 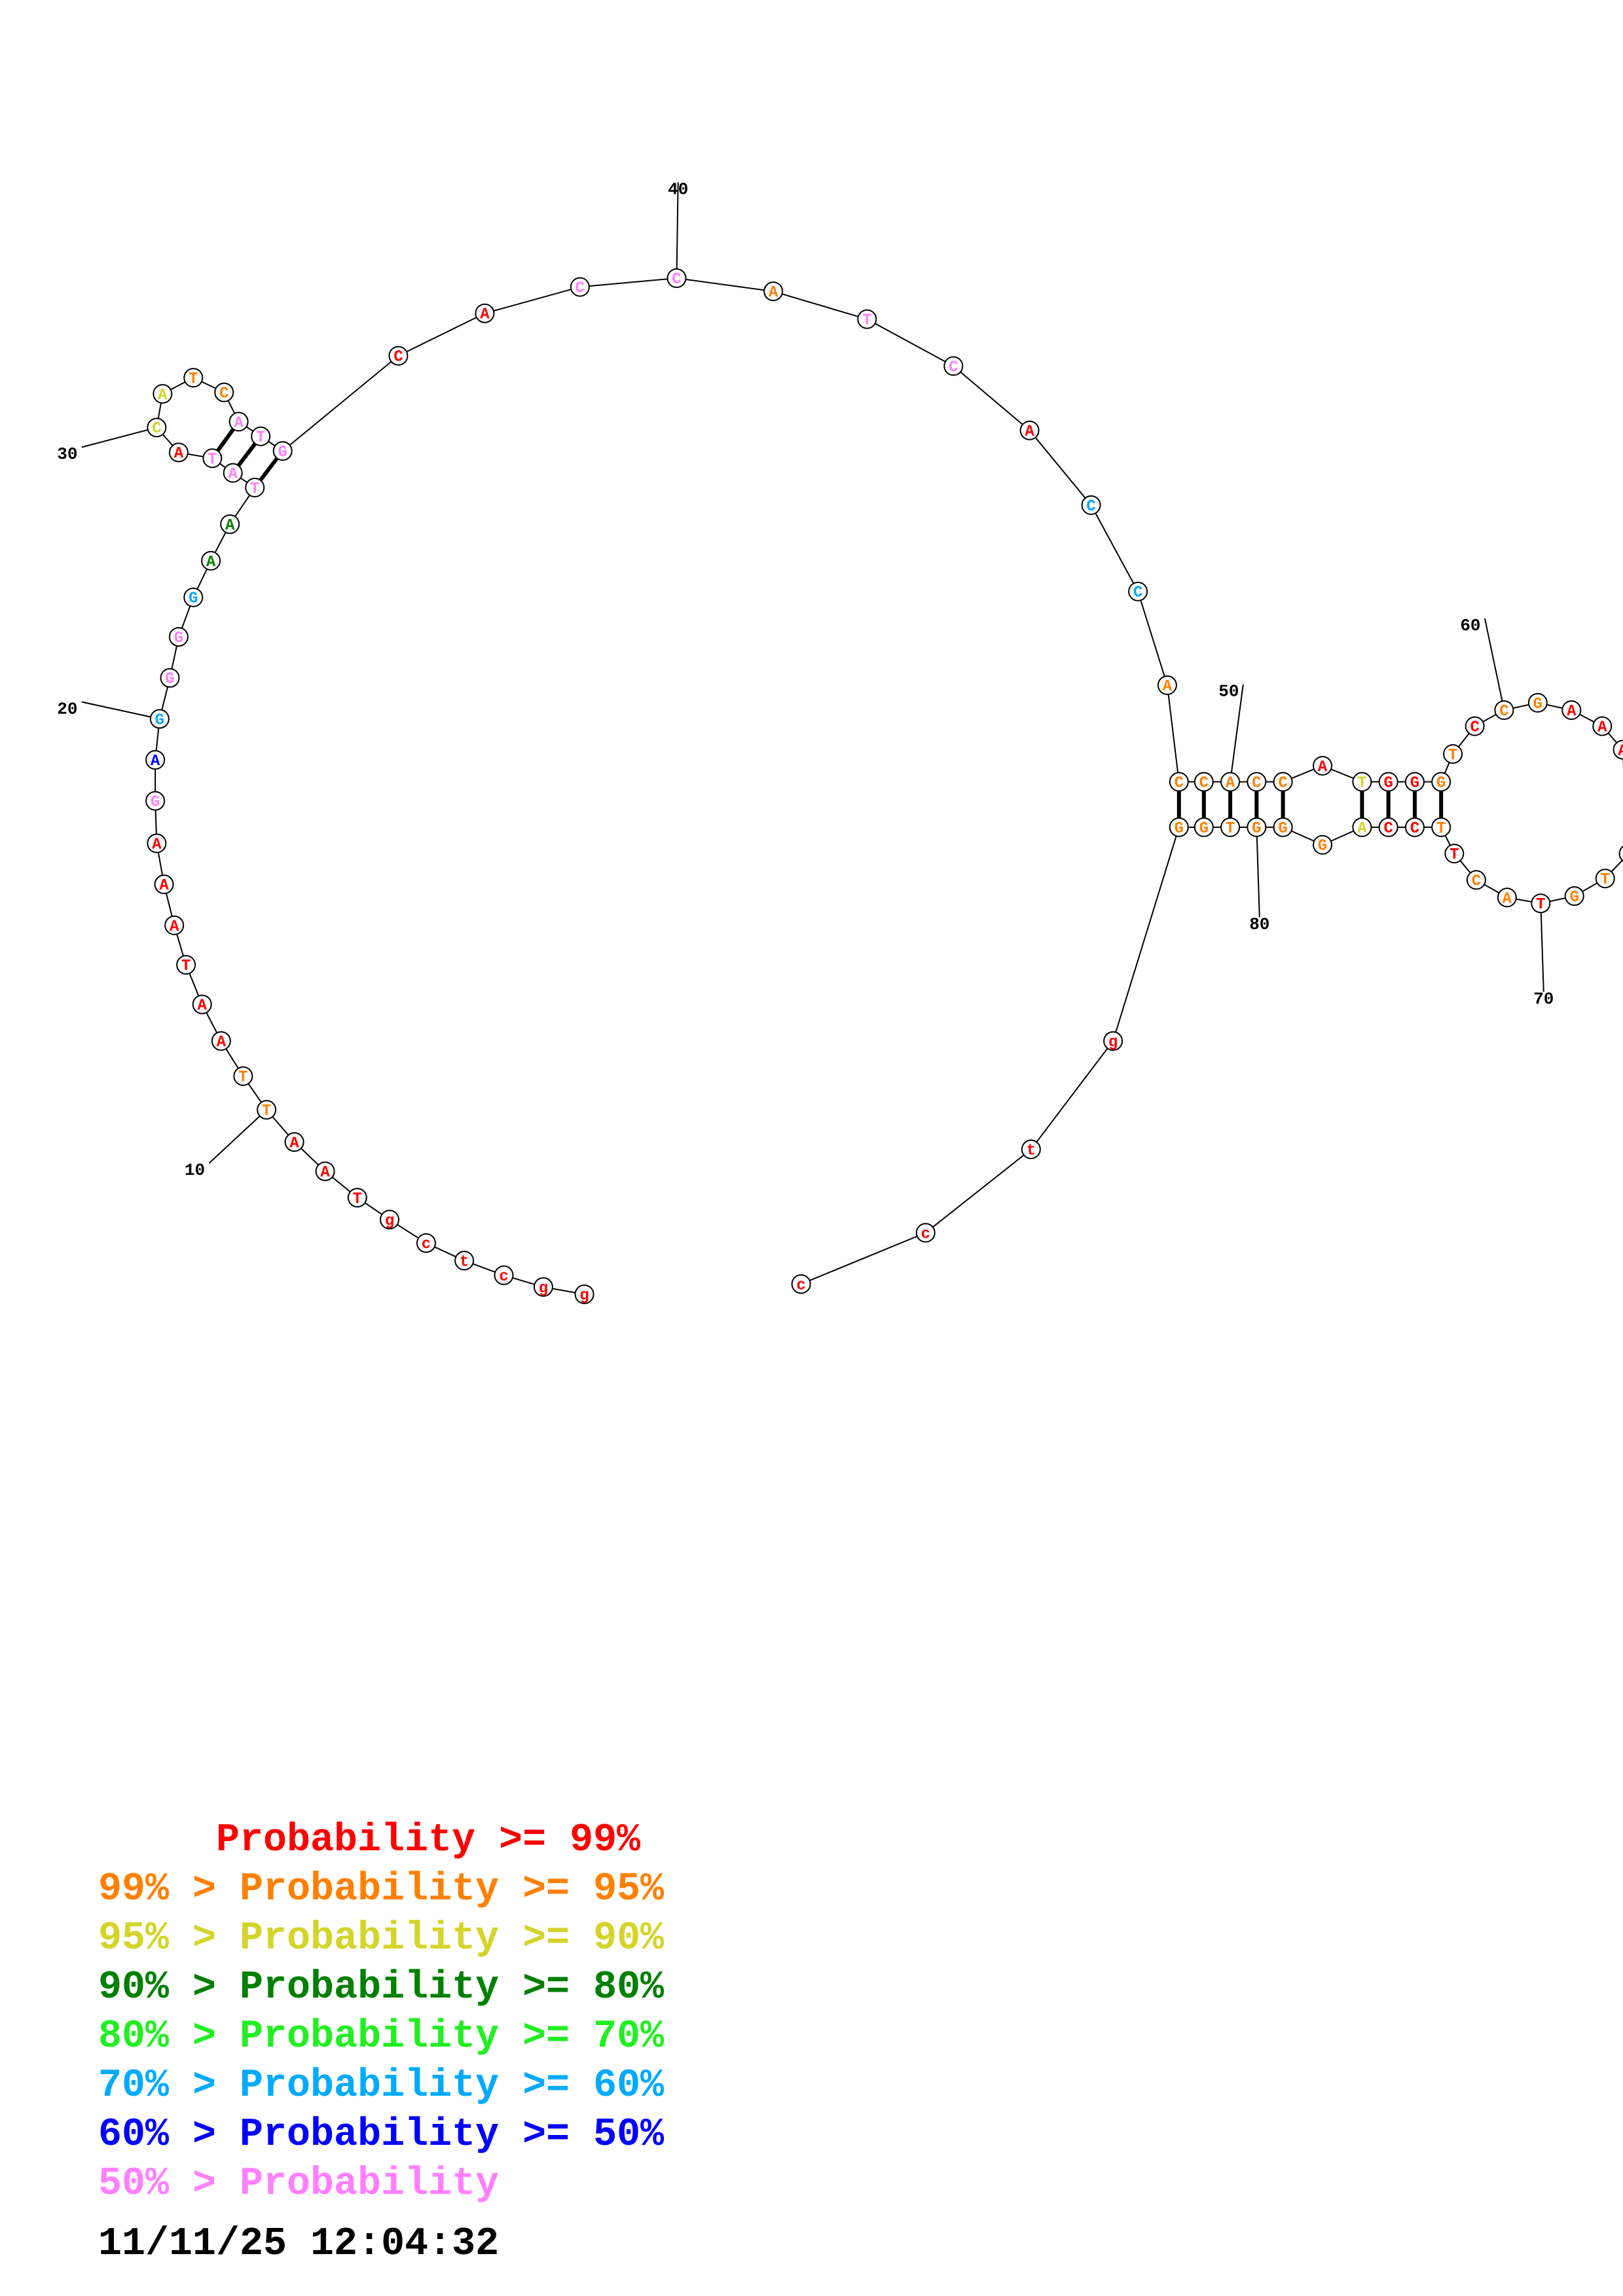 What do you see at coordinates (1031, 1149) in the screenshot?
I see `nucleotide: t` at bounding box center [1031, 1149].